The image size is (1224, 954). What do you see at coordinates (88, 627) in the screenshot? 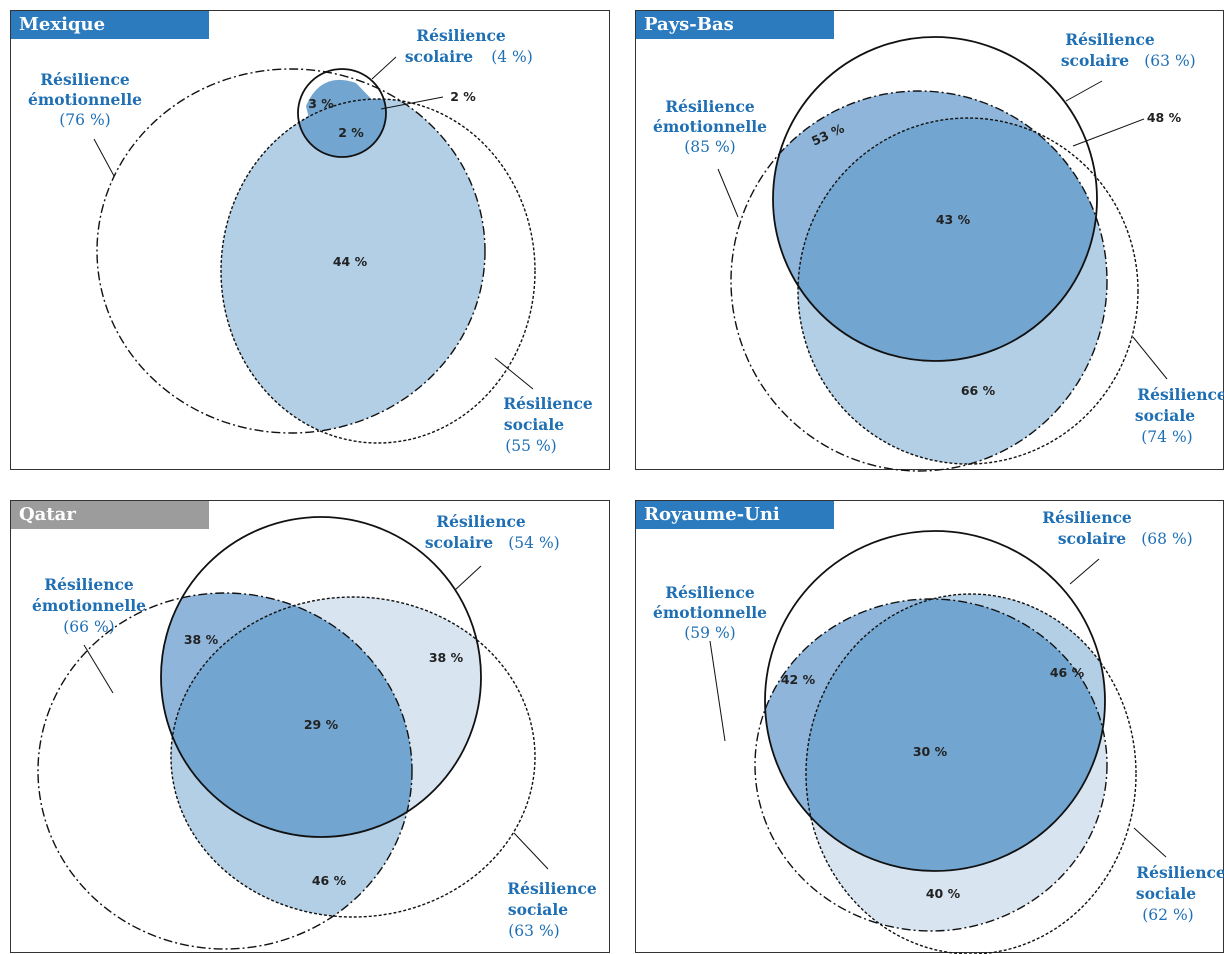
I see `emotional-label-pct: (66 %)` at bounding box center [88, 627].